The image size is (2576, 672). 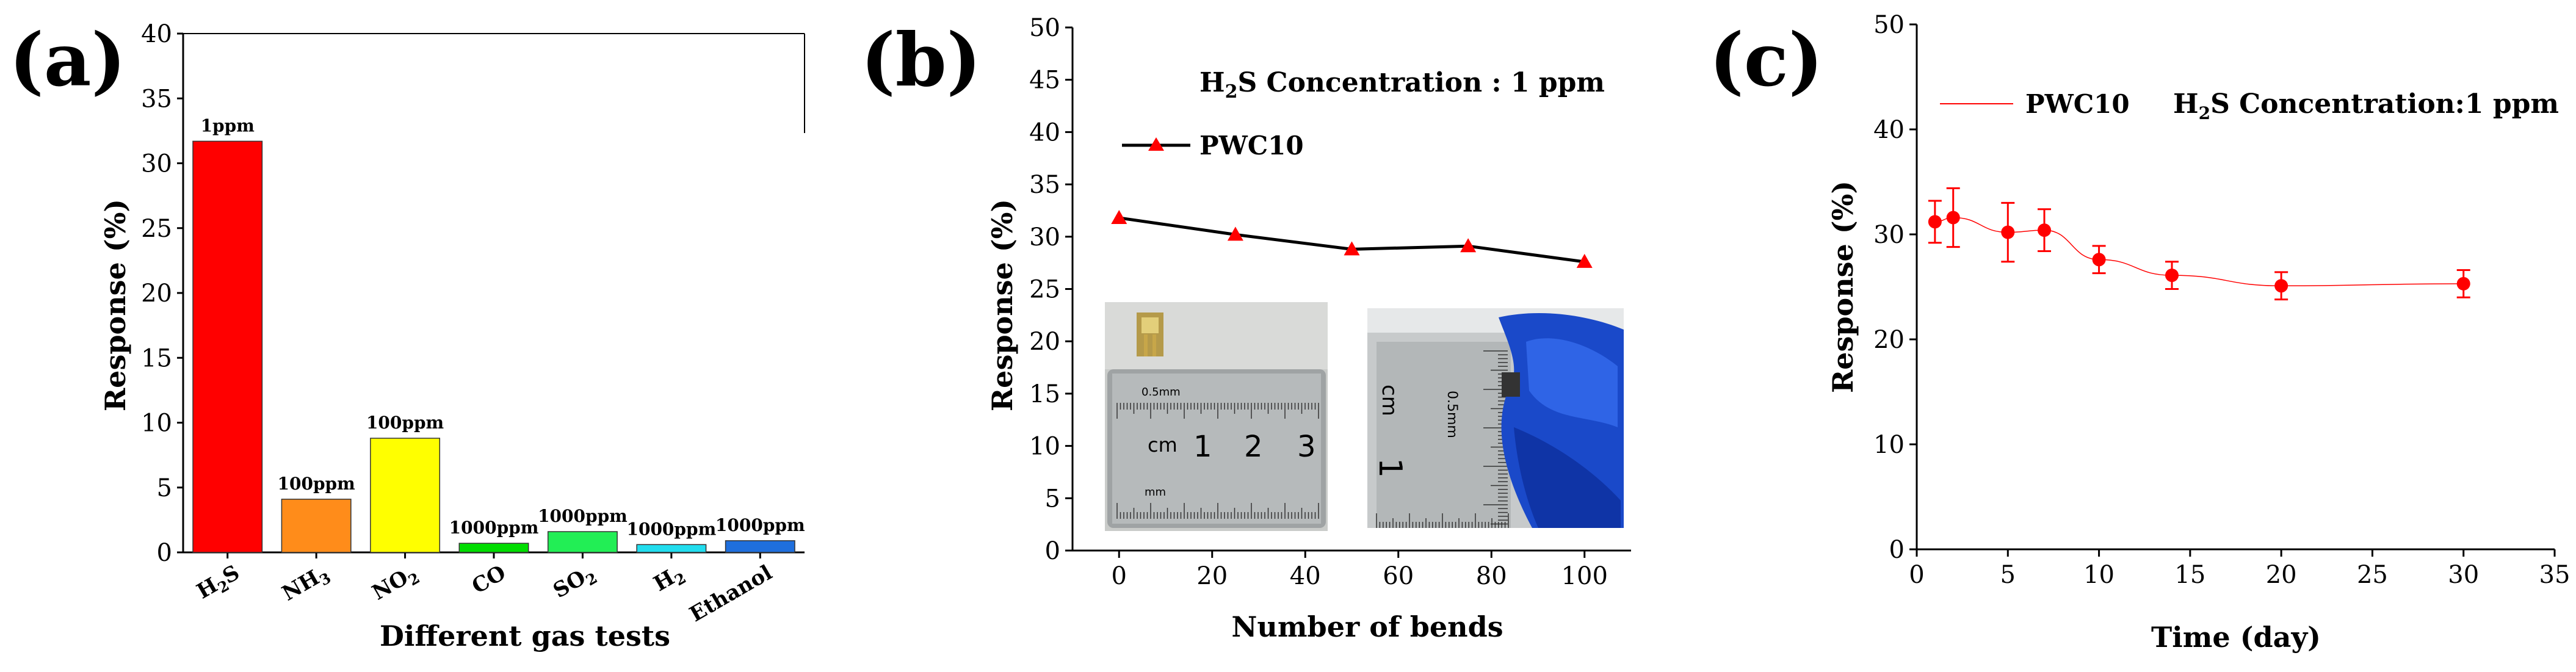 I want to click on x-tick-label: 80, so click(x=1491, y=576).